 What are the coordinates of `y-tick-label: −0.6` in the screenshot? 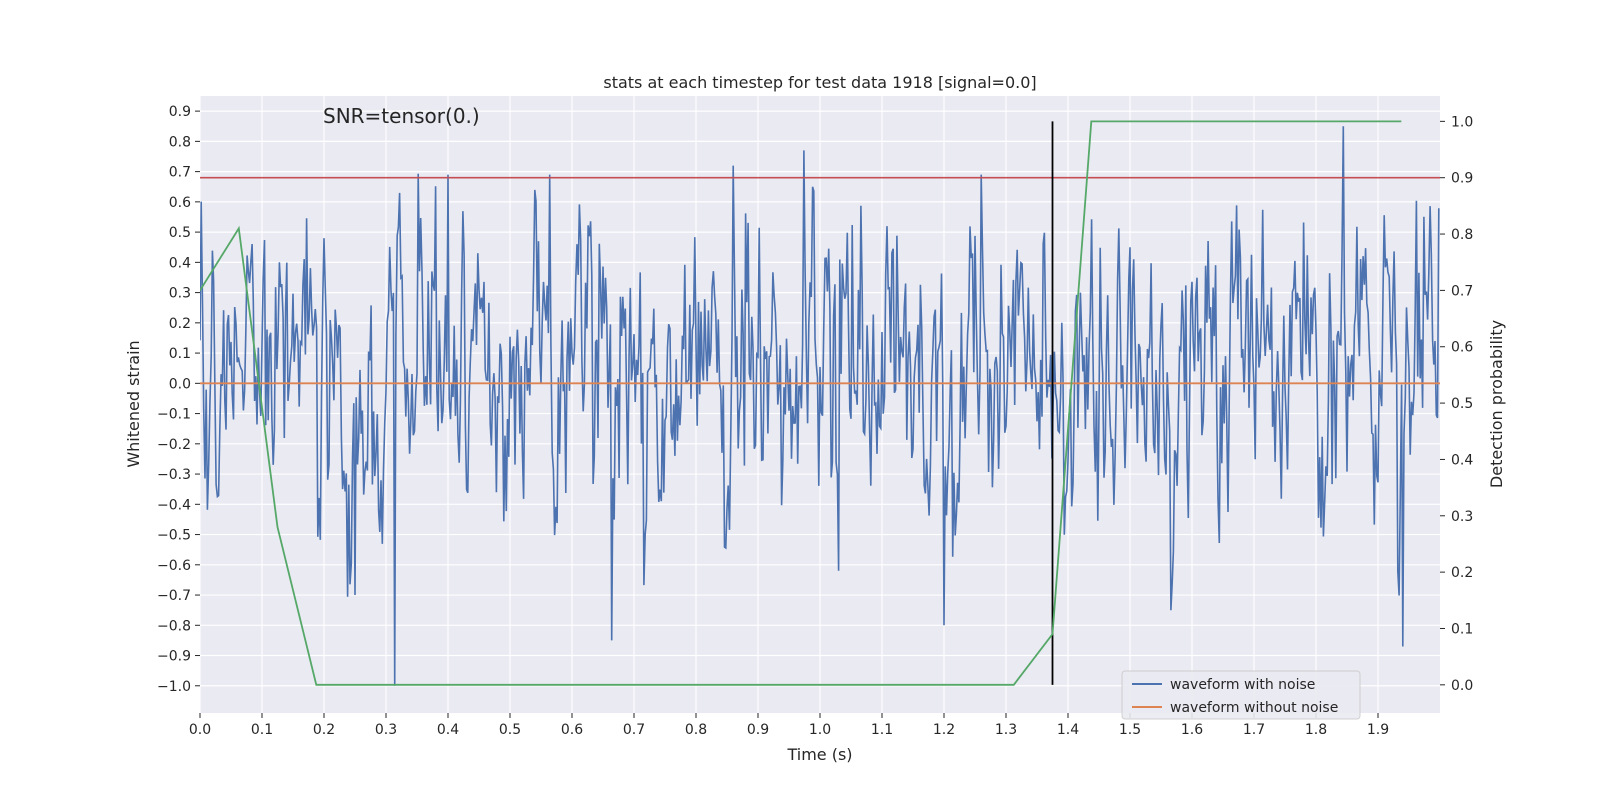 It's located at (174, 566).